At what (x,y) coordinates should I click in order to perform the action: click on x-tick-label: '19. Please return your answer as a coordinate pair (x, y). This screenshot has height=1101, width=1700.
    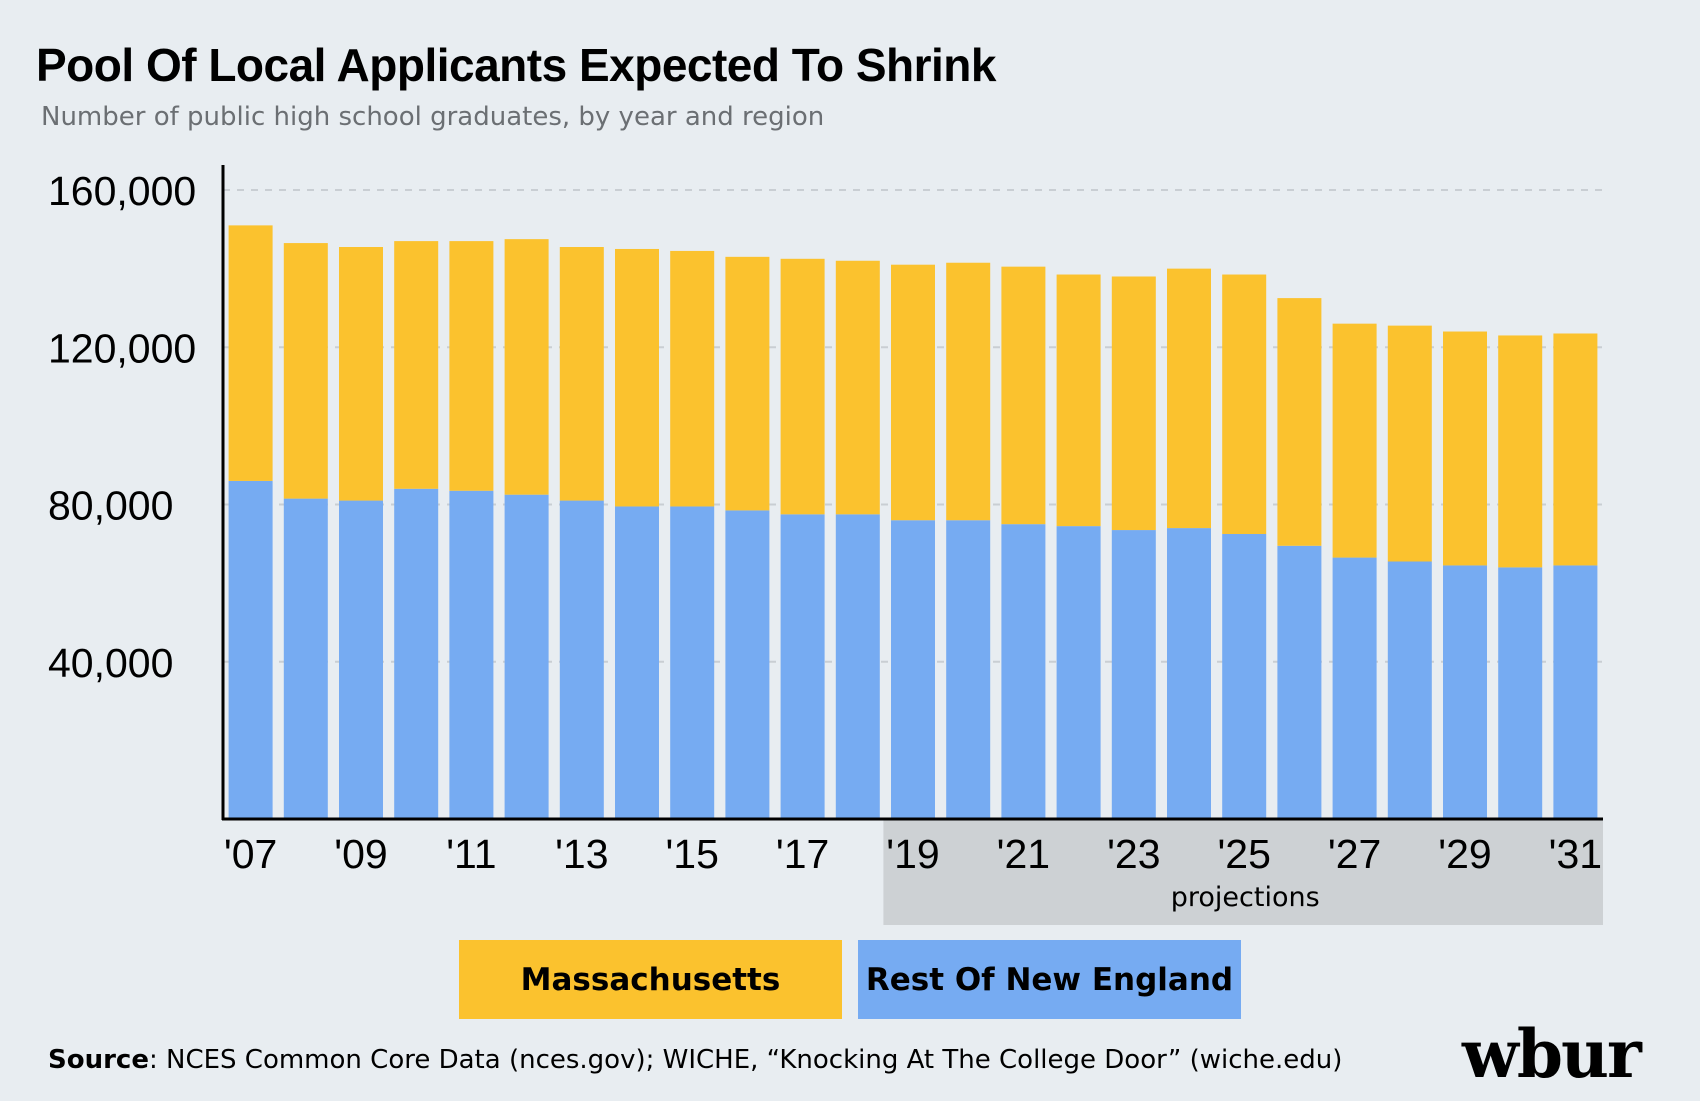
    Looking at the image, I should click on (912, 854).